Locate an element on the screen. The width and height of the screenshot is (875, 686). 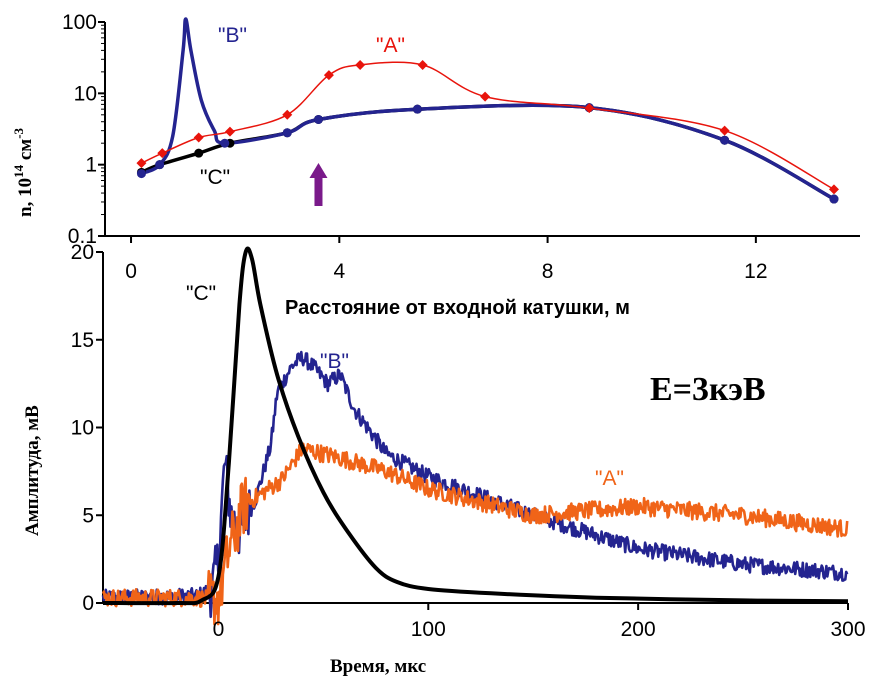
bottom-x-tick-label: 300 is located at coordinates (847, 629).